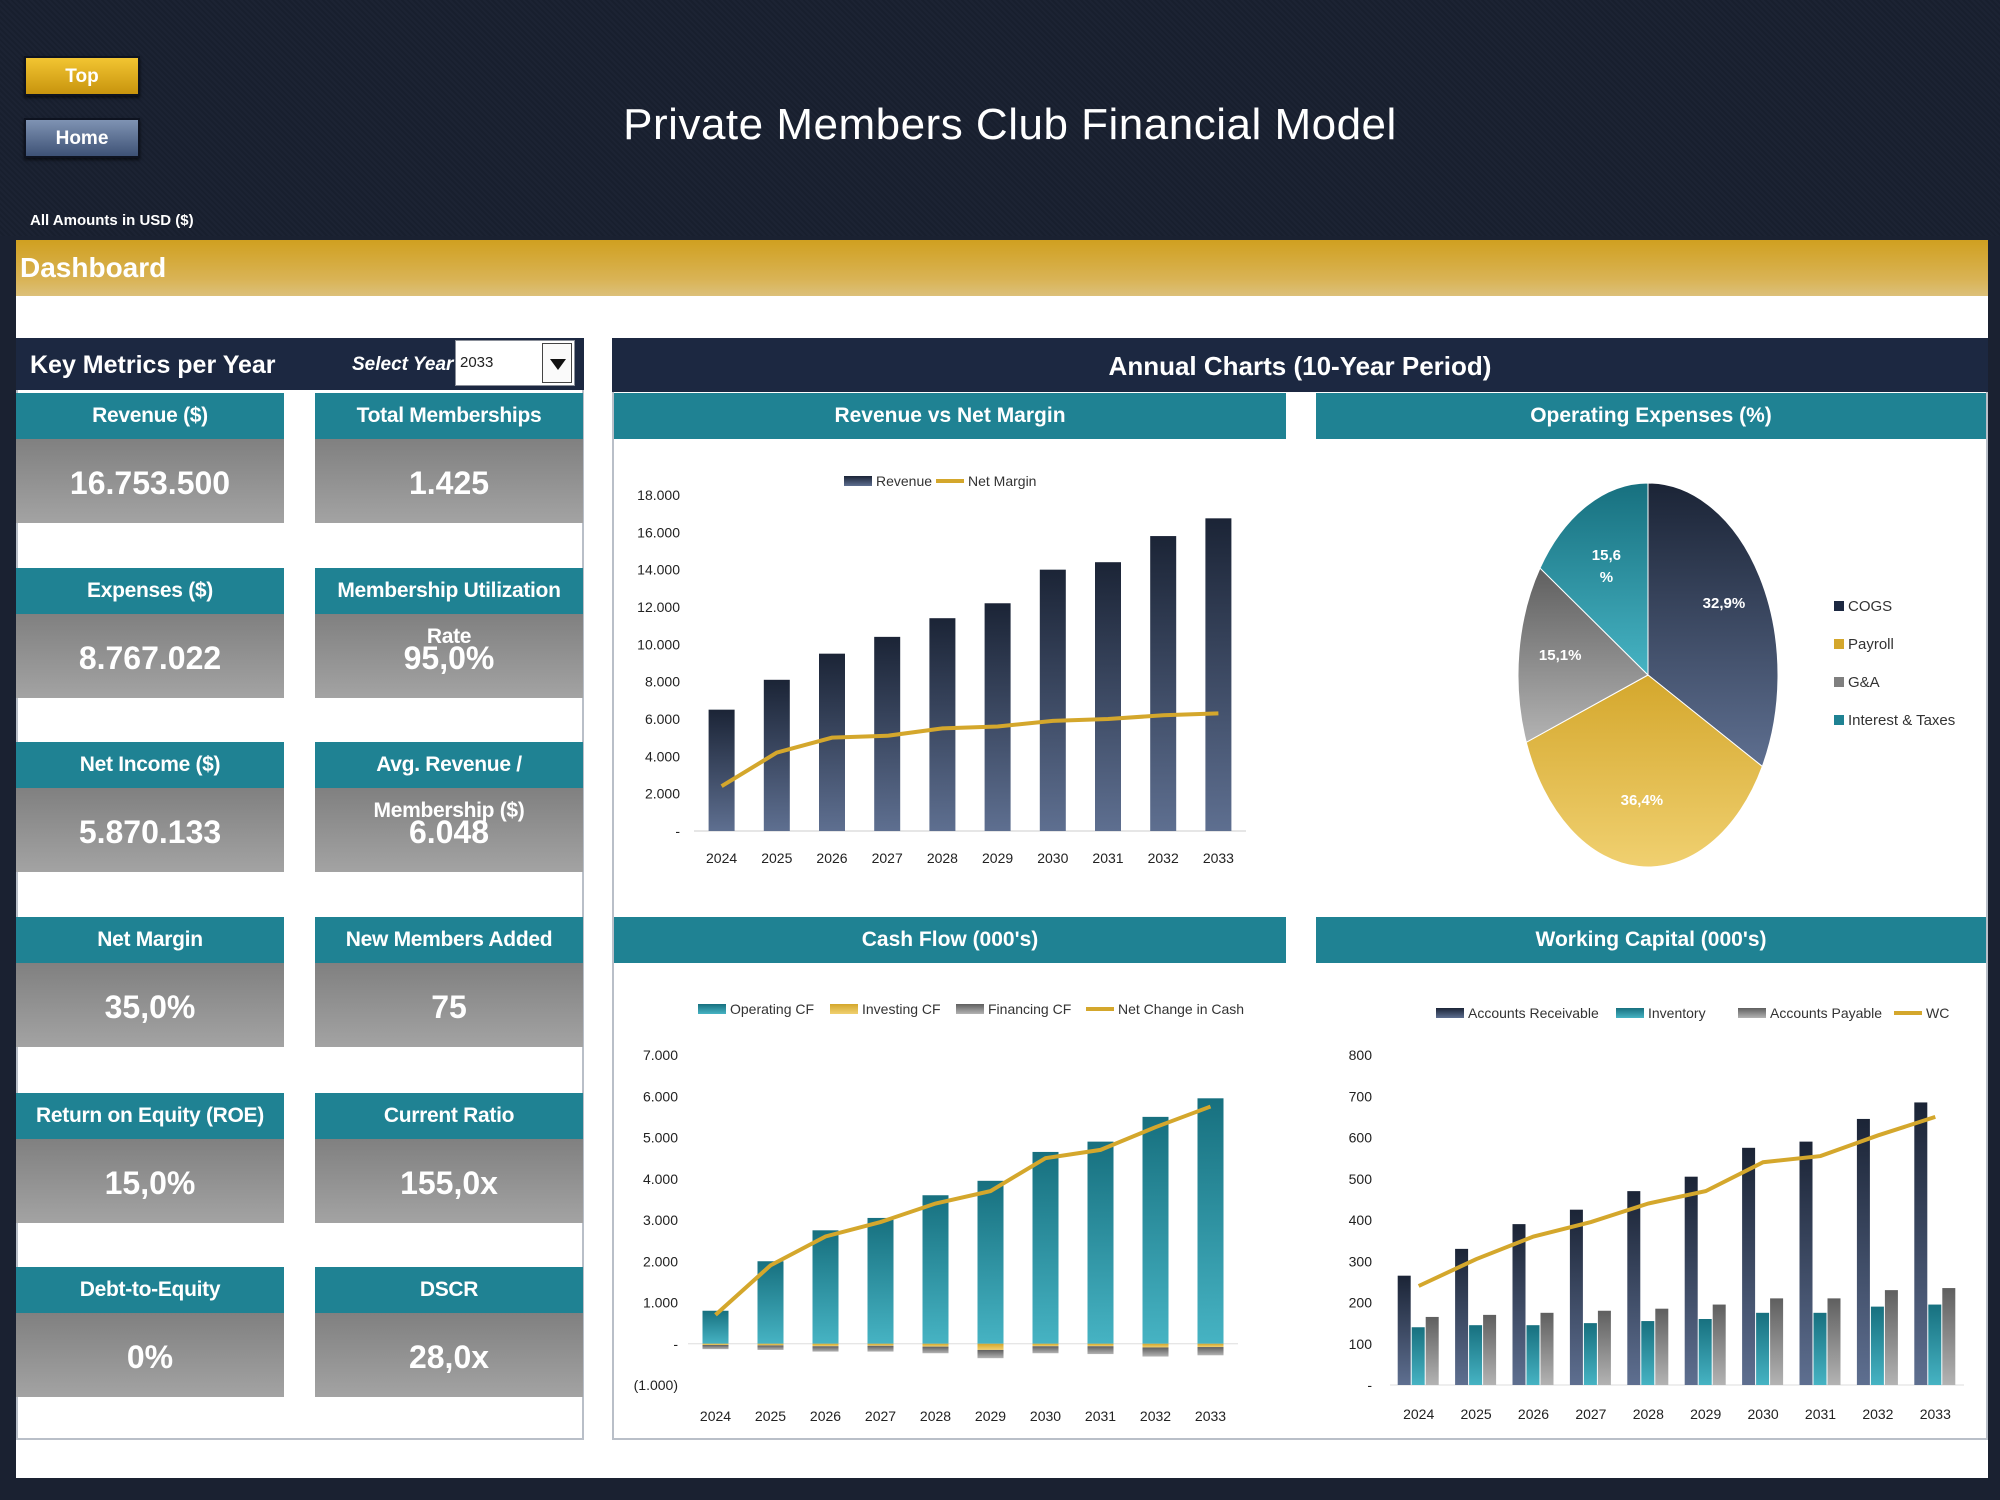 This screenshot has height=1500, width=2000. What do you see at coordinates (150, 807) in the screenshot?
I see `kpi-net-income: Net Income ($) 5.870.133` at bounding box center [150, 807].